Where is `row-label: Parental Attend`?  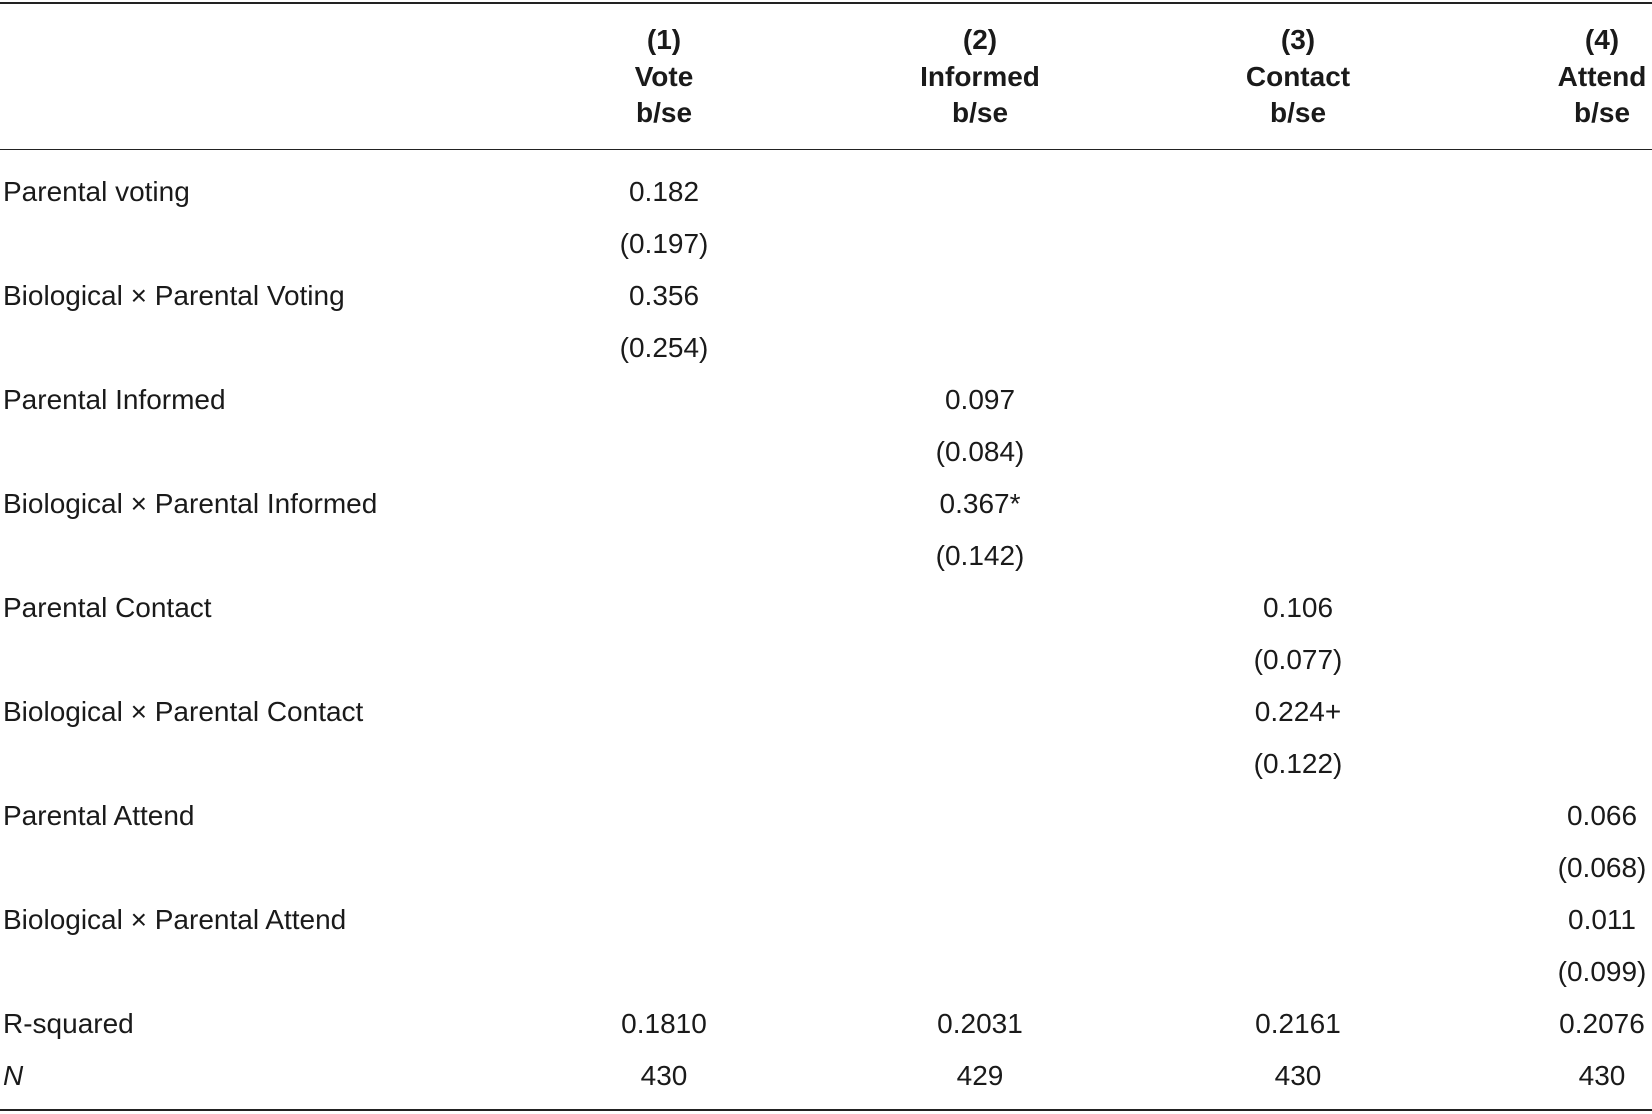 row-label: Parental Attend is located at coordinates (99, 815).